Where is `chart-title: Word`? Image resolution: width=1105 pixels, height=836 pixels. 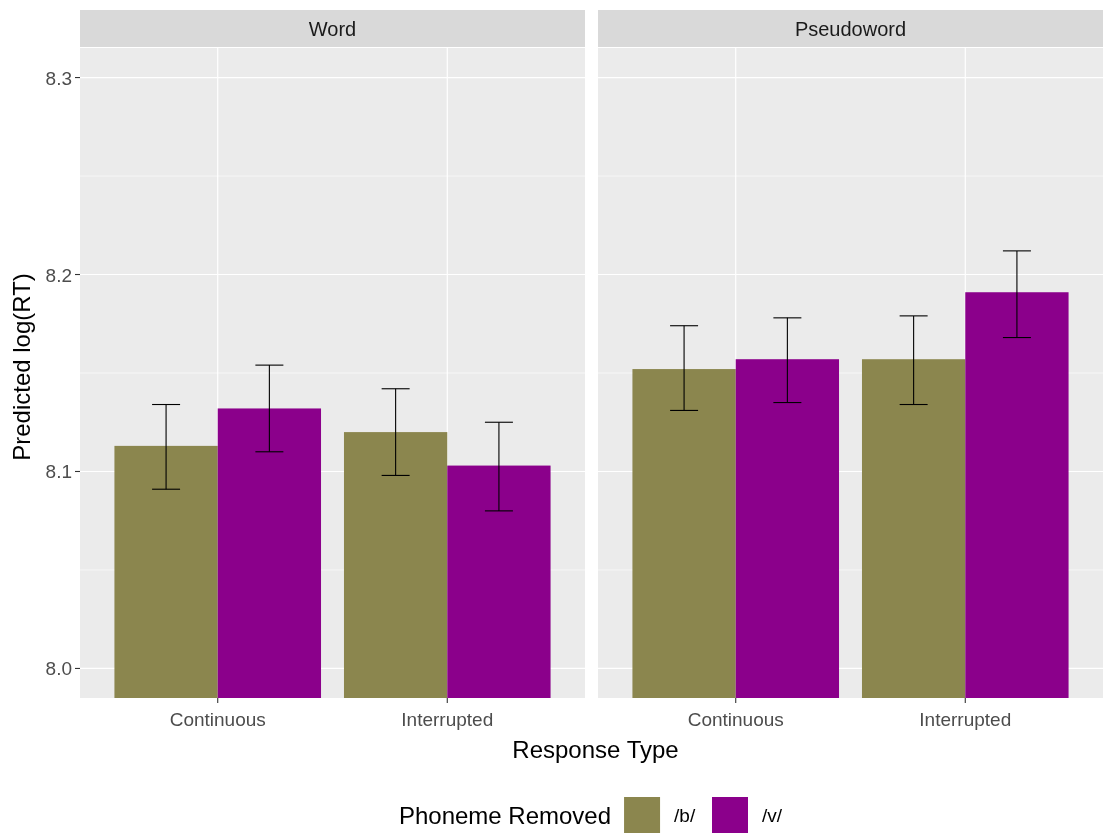
chart-title: Word is located at coordinates (332, 29).